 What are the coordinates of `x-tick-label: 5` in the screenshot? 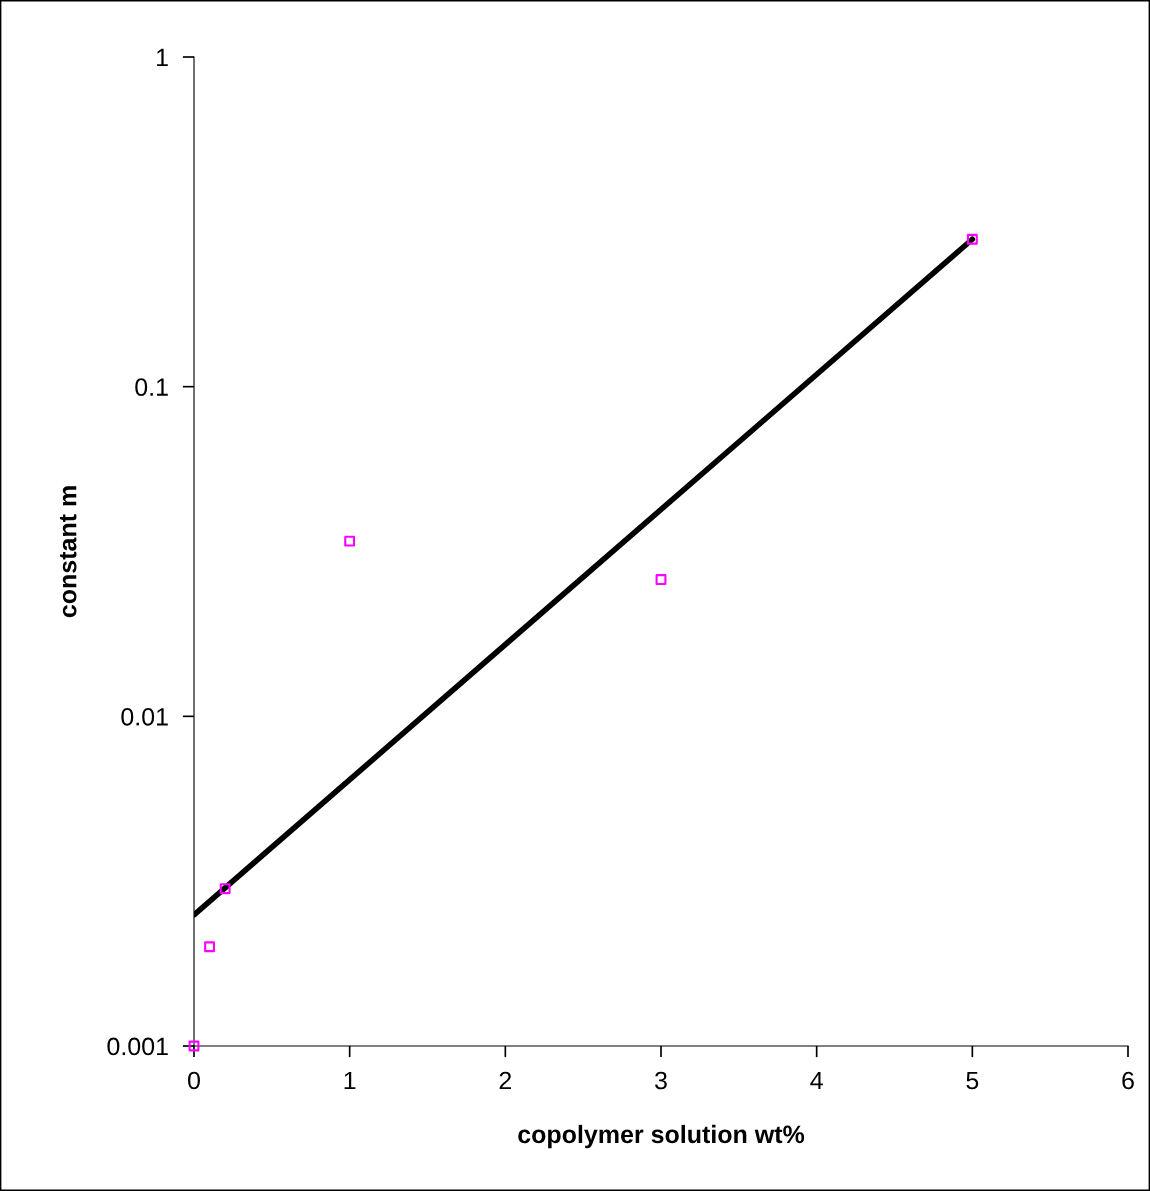 It's located at (972, 1080).